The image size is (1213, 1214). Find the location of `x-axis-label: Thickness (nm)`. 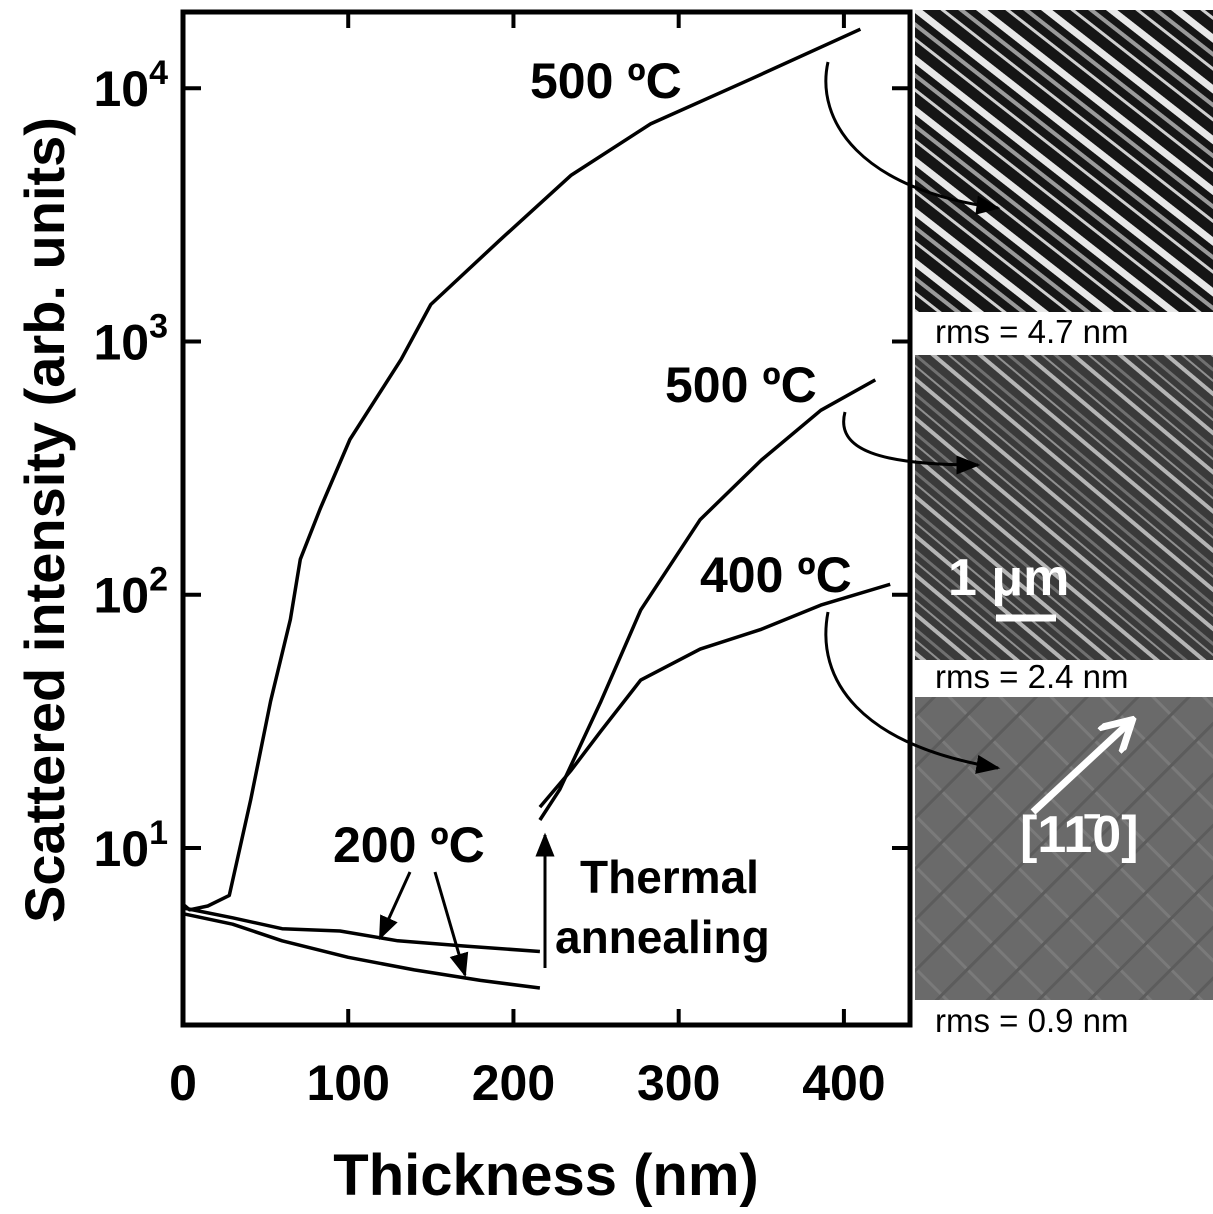

x-axis-label: Thickness (nm) is located at coordinates (545, 1175).